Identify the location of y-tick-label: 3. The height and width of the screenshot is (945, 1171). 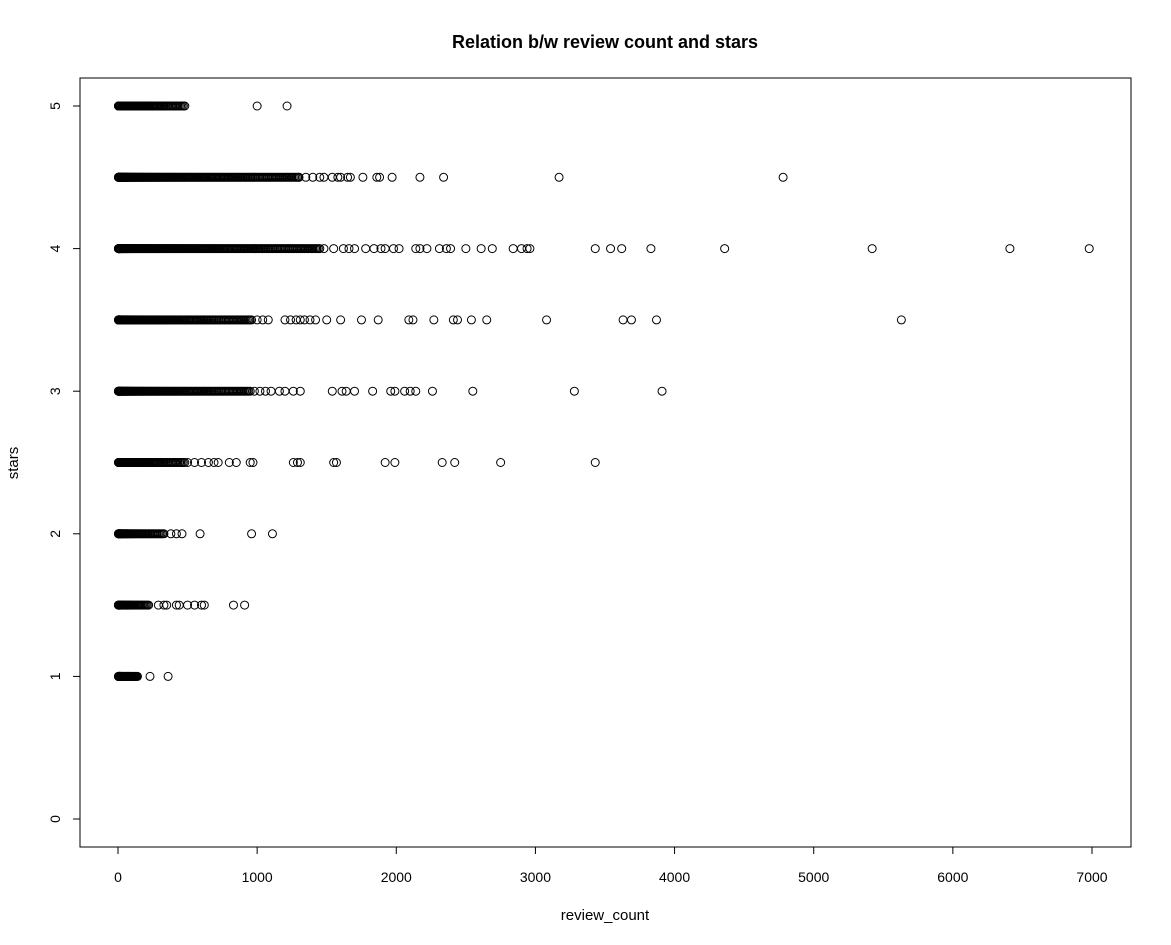
(55, 391).